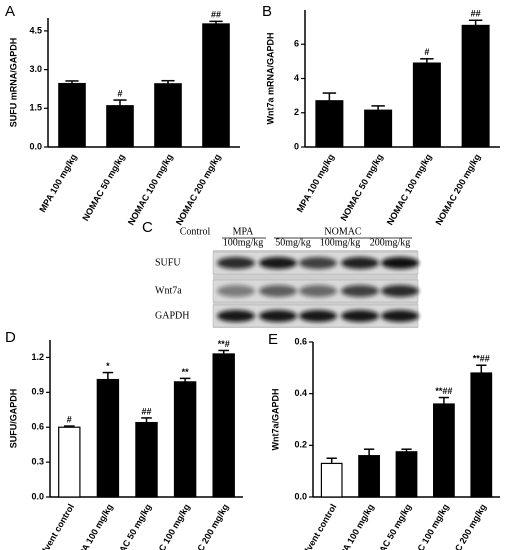 The height and width of the screenshot is (550, 509). What do you see at coordinates (10, 11) in the screenshot?
I see `panel-label: A` at bounding box center [10, 11].